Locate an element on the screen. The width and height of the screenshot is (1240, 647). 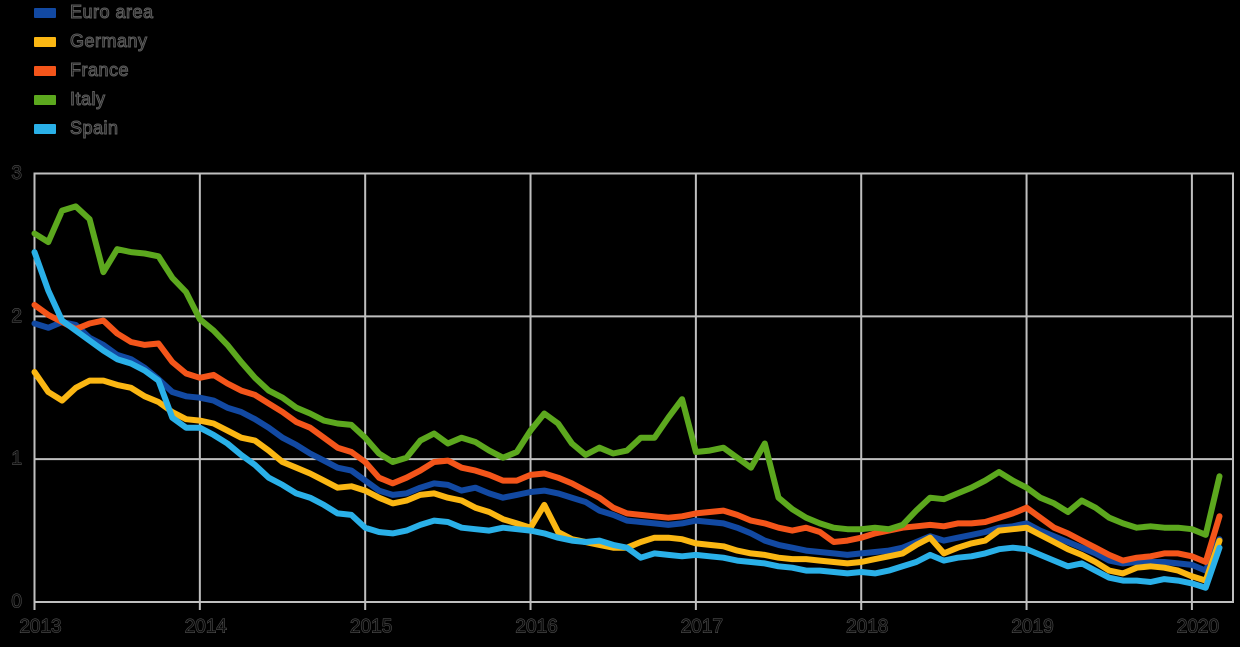
legend-row: Euro area is located at coordinates (94, 13).